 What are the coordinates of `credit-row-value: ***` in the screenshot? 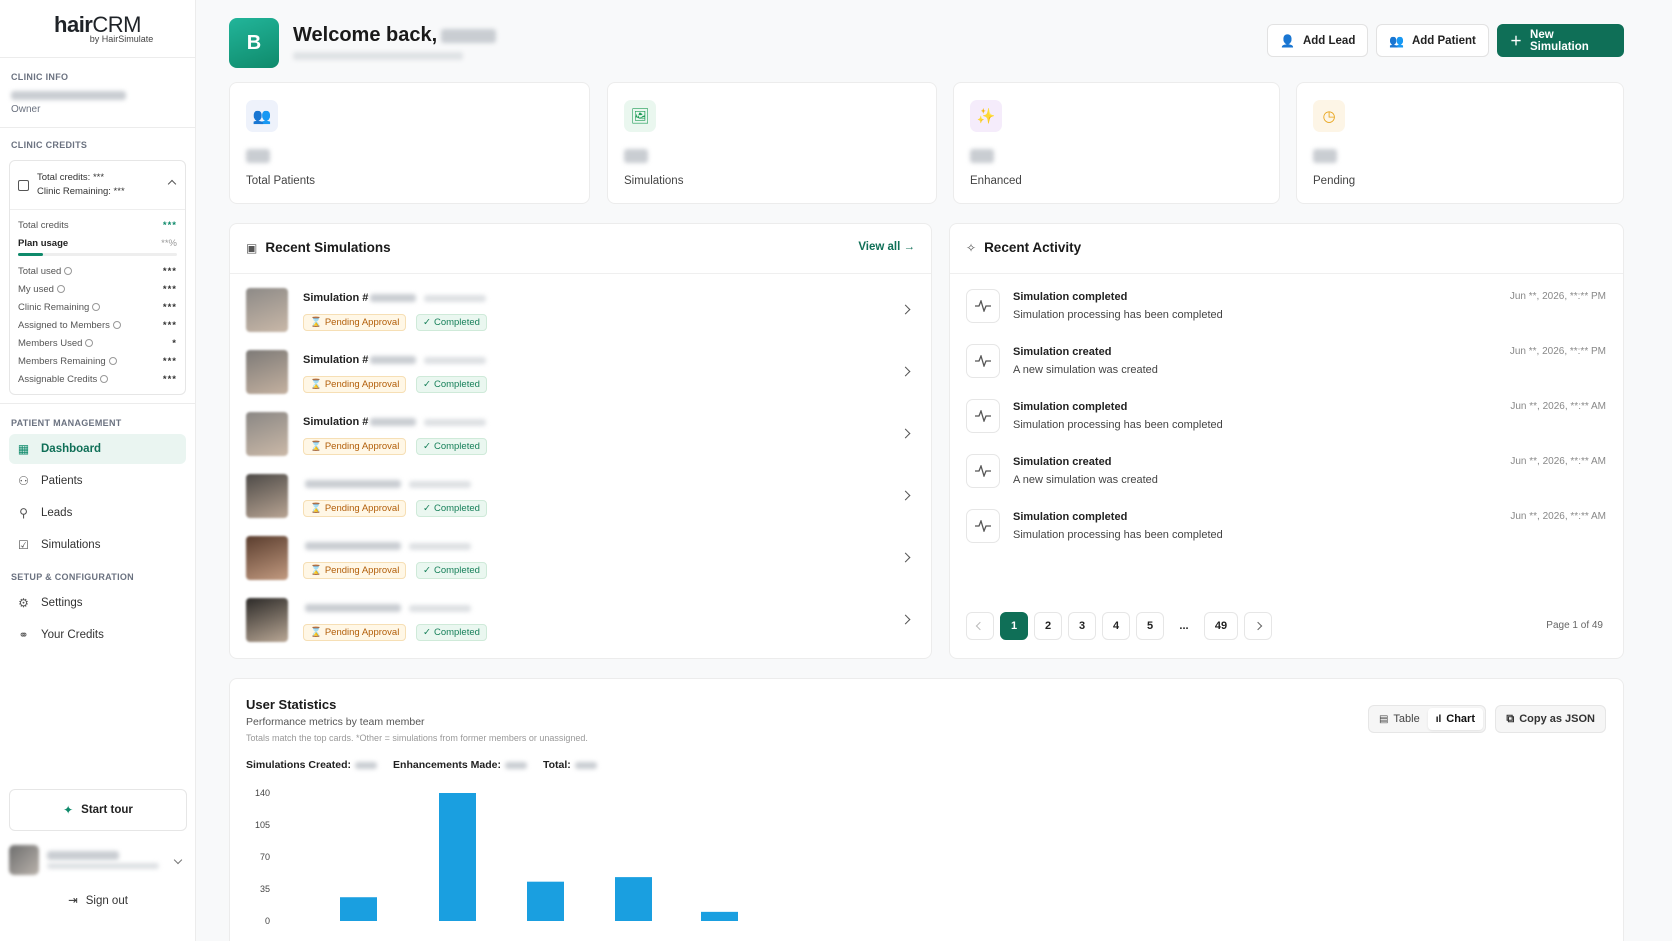 It's located at (169, 271).